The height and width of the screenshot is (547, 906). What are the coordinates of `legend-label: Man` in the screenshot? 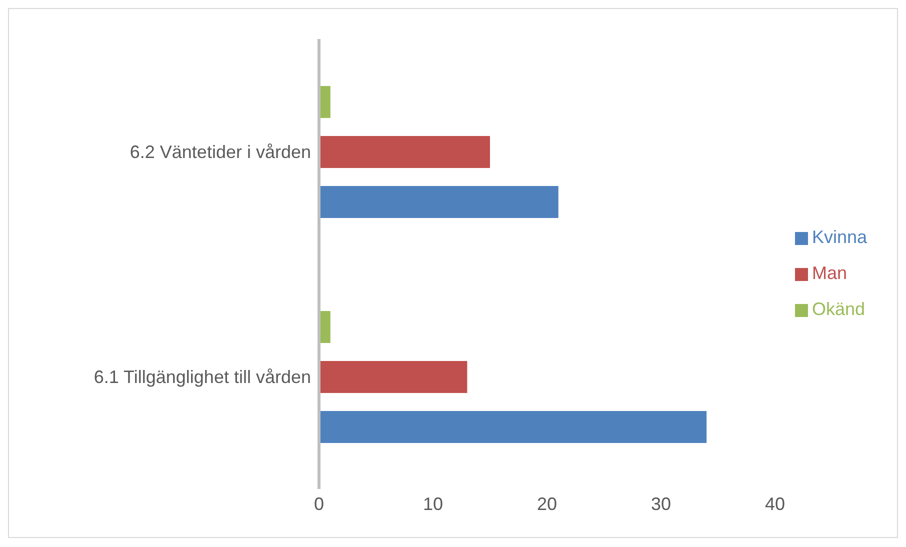 It's located at (829, 273).